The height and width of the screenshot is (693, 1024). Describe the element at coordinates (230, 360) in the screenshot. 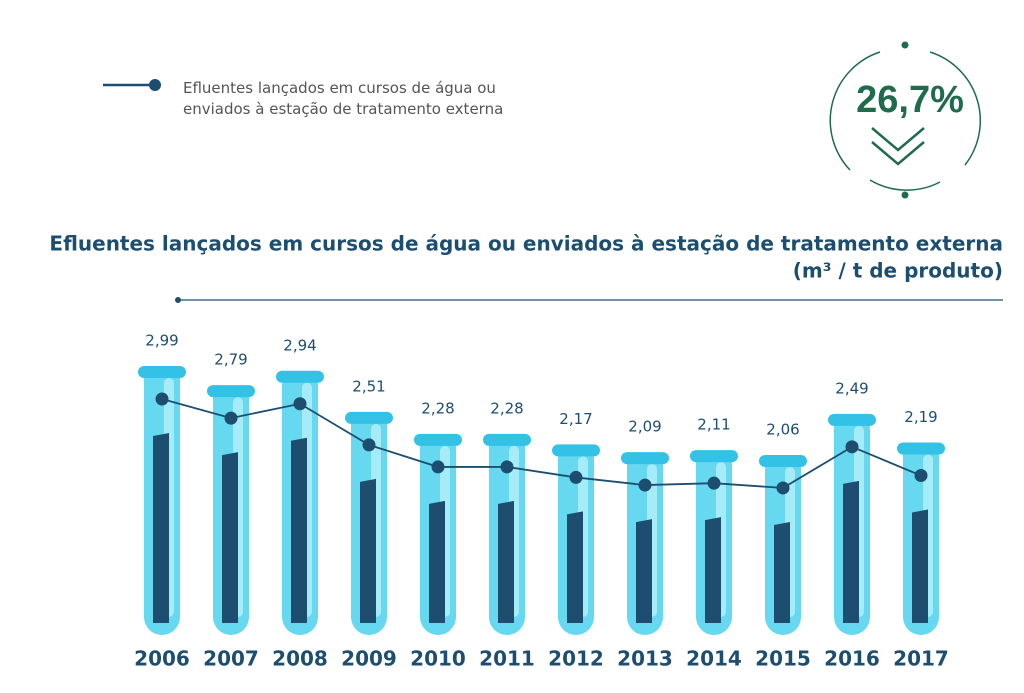

I see `value-label: 2,79` at that location.